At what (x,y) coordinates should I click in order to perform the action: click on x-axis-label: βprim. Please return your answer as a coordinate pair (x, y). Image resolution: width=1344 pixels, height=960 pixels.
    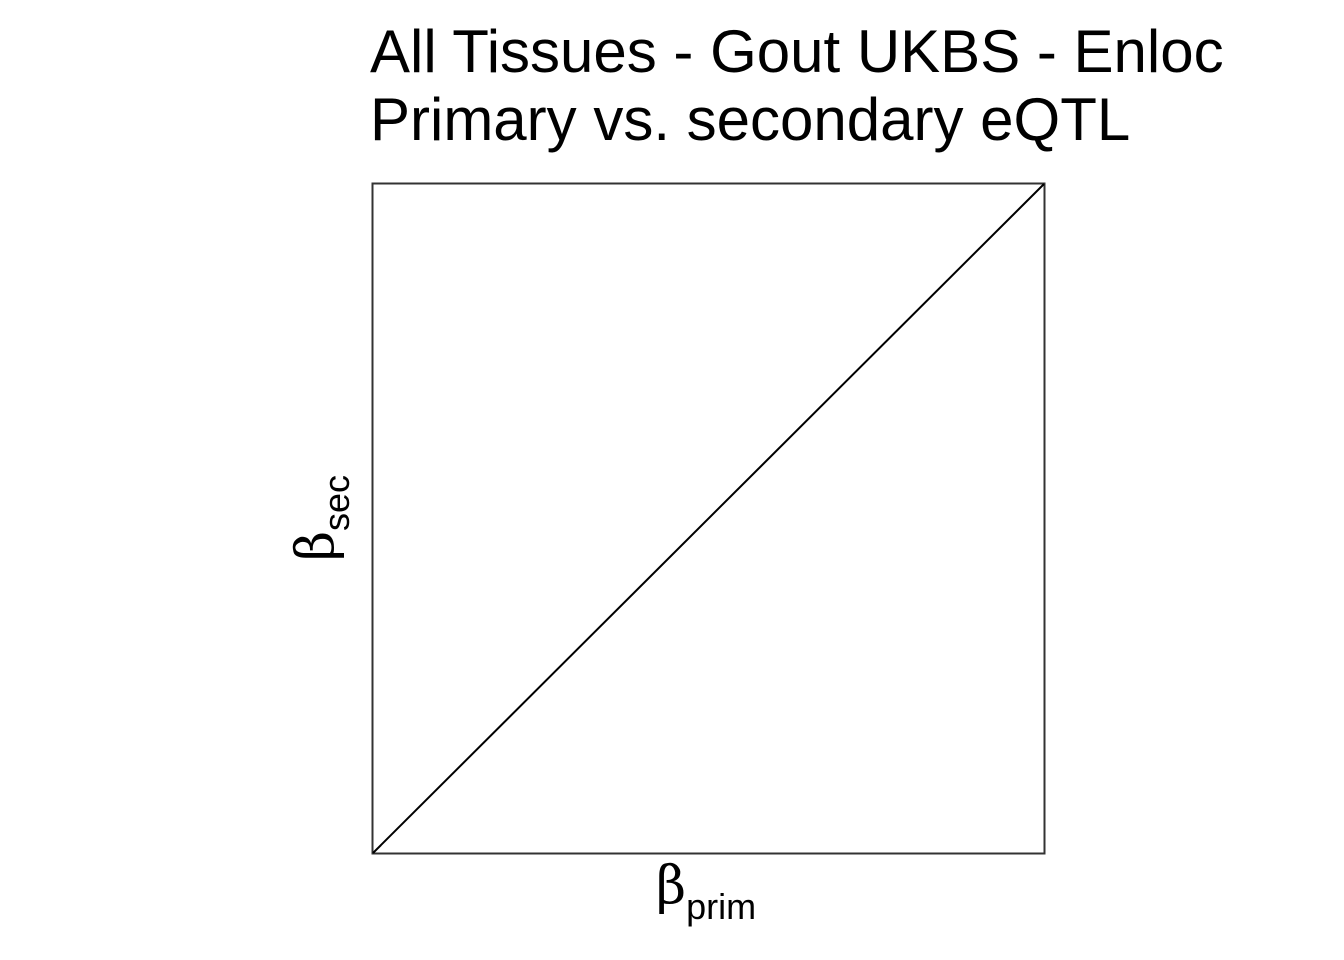
    Looking at the image, I should click on (706, 892).